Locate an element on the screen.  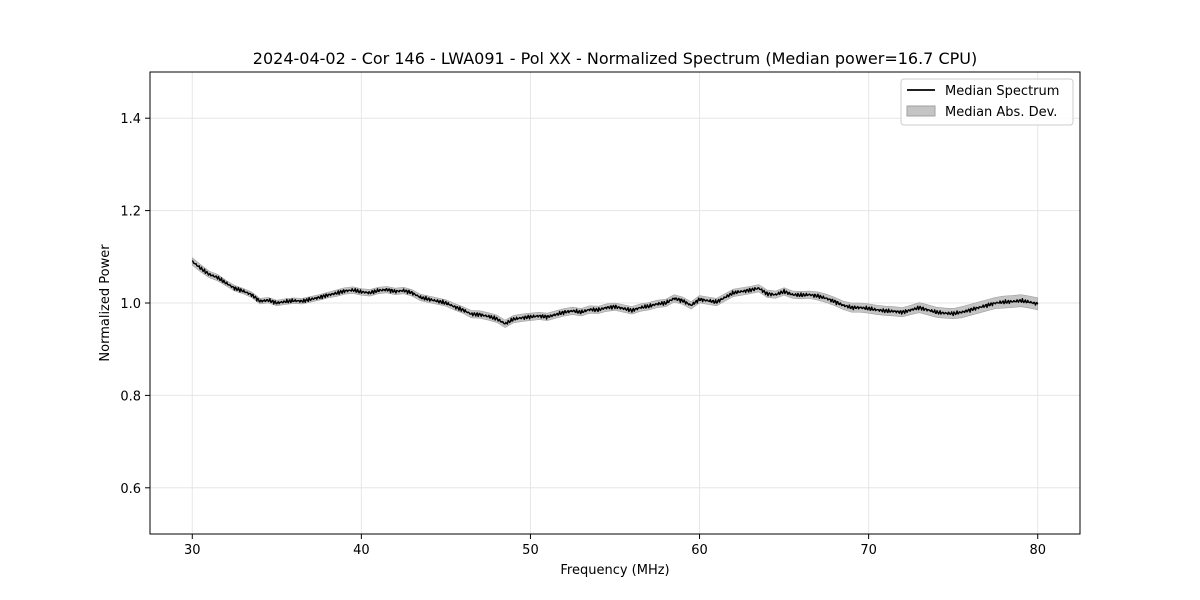
x-tick-label: 30 is located at coordinates (192, 550).